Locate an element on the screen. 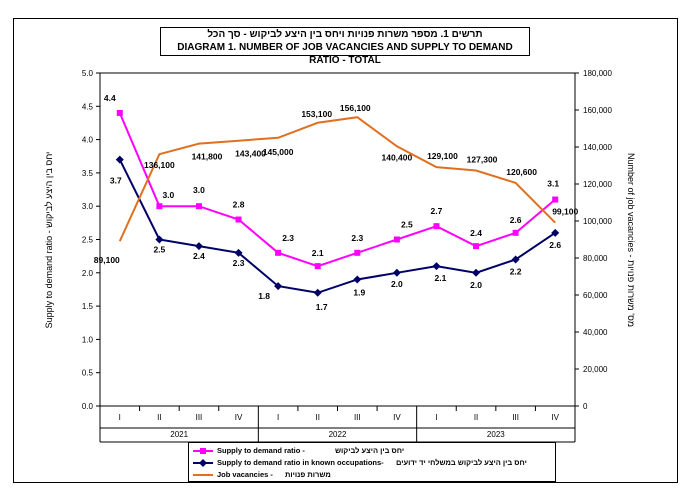  data-label: 140,400 is located at coordinates (397, 157).